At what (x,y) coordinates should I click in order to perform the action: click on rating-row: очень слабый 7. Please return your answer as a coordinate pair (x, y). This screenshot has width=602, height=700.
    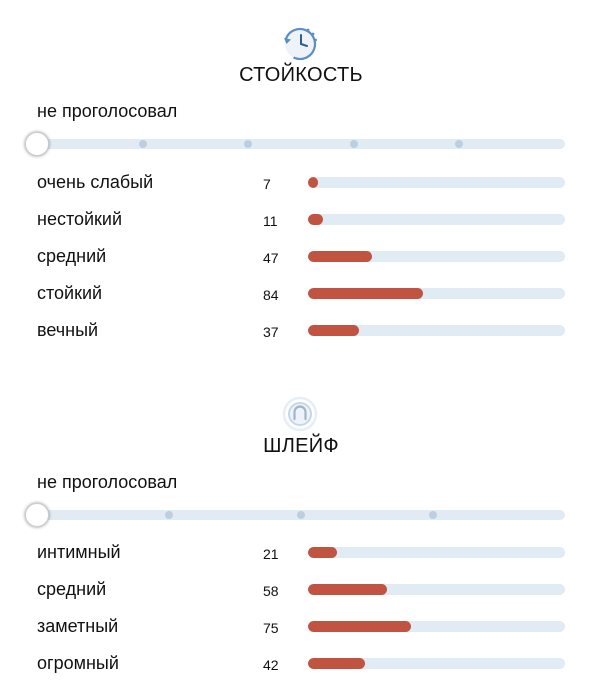
    Looking at the image, I should click on (301, 182).